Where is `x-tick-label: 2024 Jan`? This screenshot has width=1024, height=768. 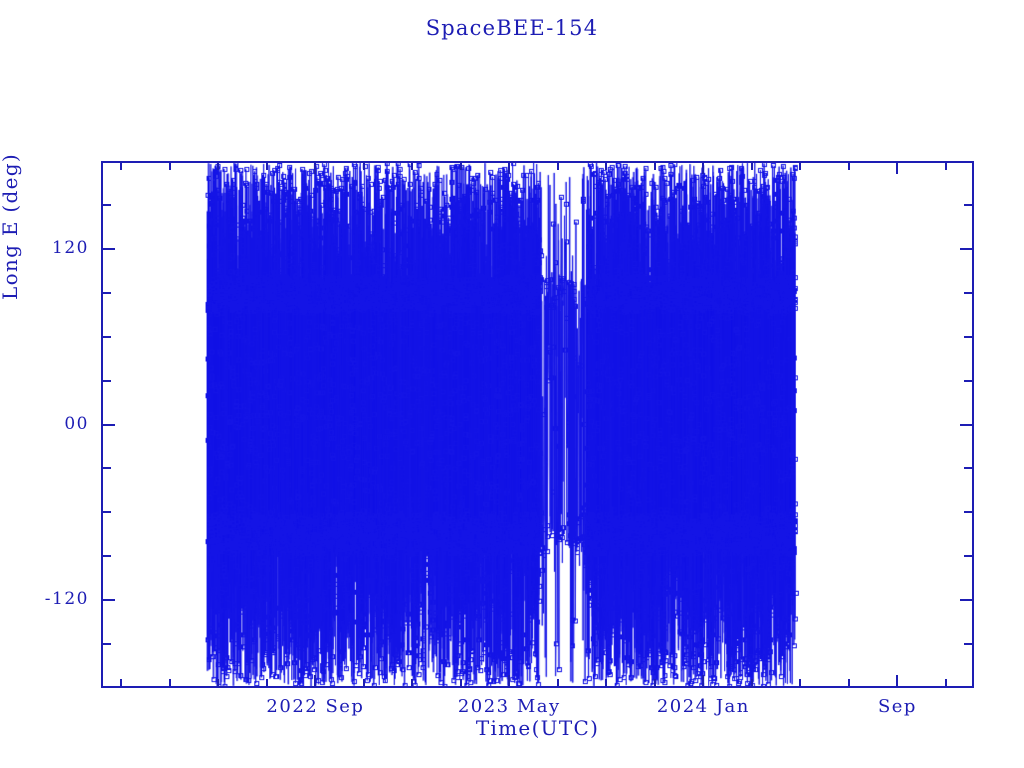 x-tick-label: 2024 Jan is located at coordinates (703, 706).